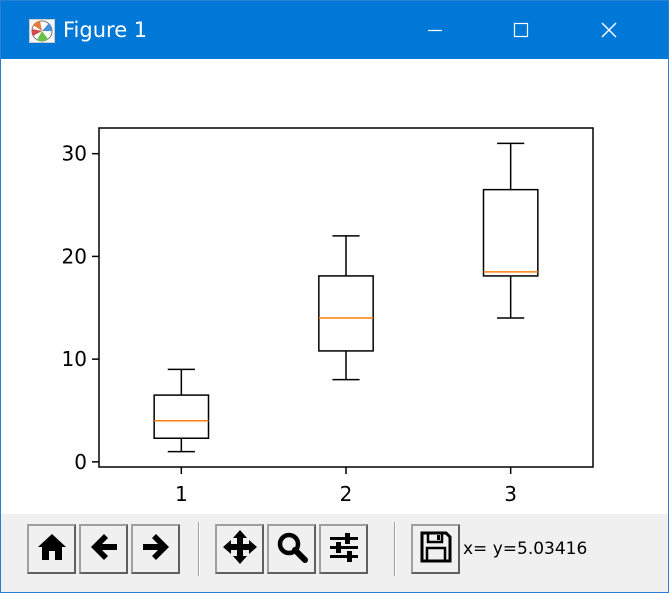 Image resolution: width=669 pixels, height=593 pixels. Describe the element at coordinates (525, 549) in the screenshot. I see `coordinate-readout: x= y=5.03416` at that location.